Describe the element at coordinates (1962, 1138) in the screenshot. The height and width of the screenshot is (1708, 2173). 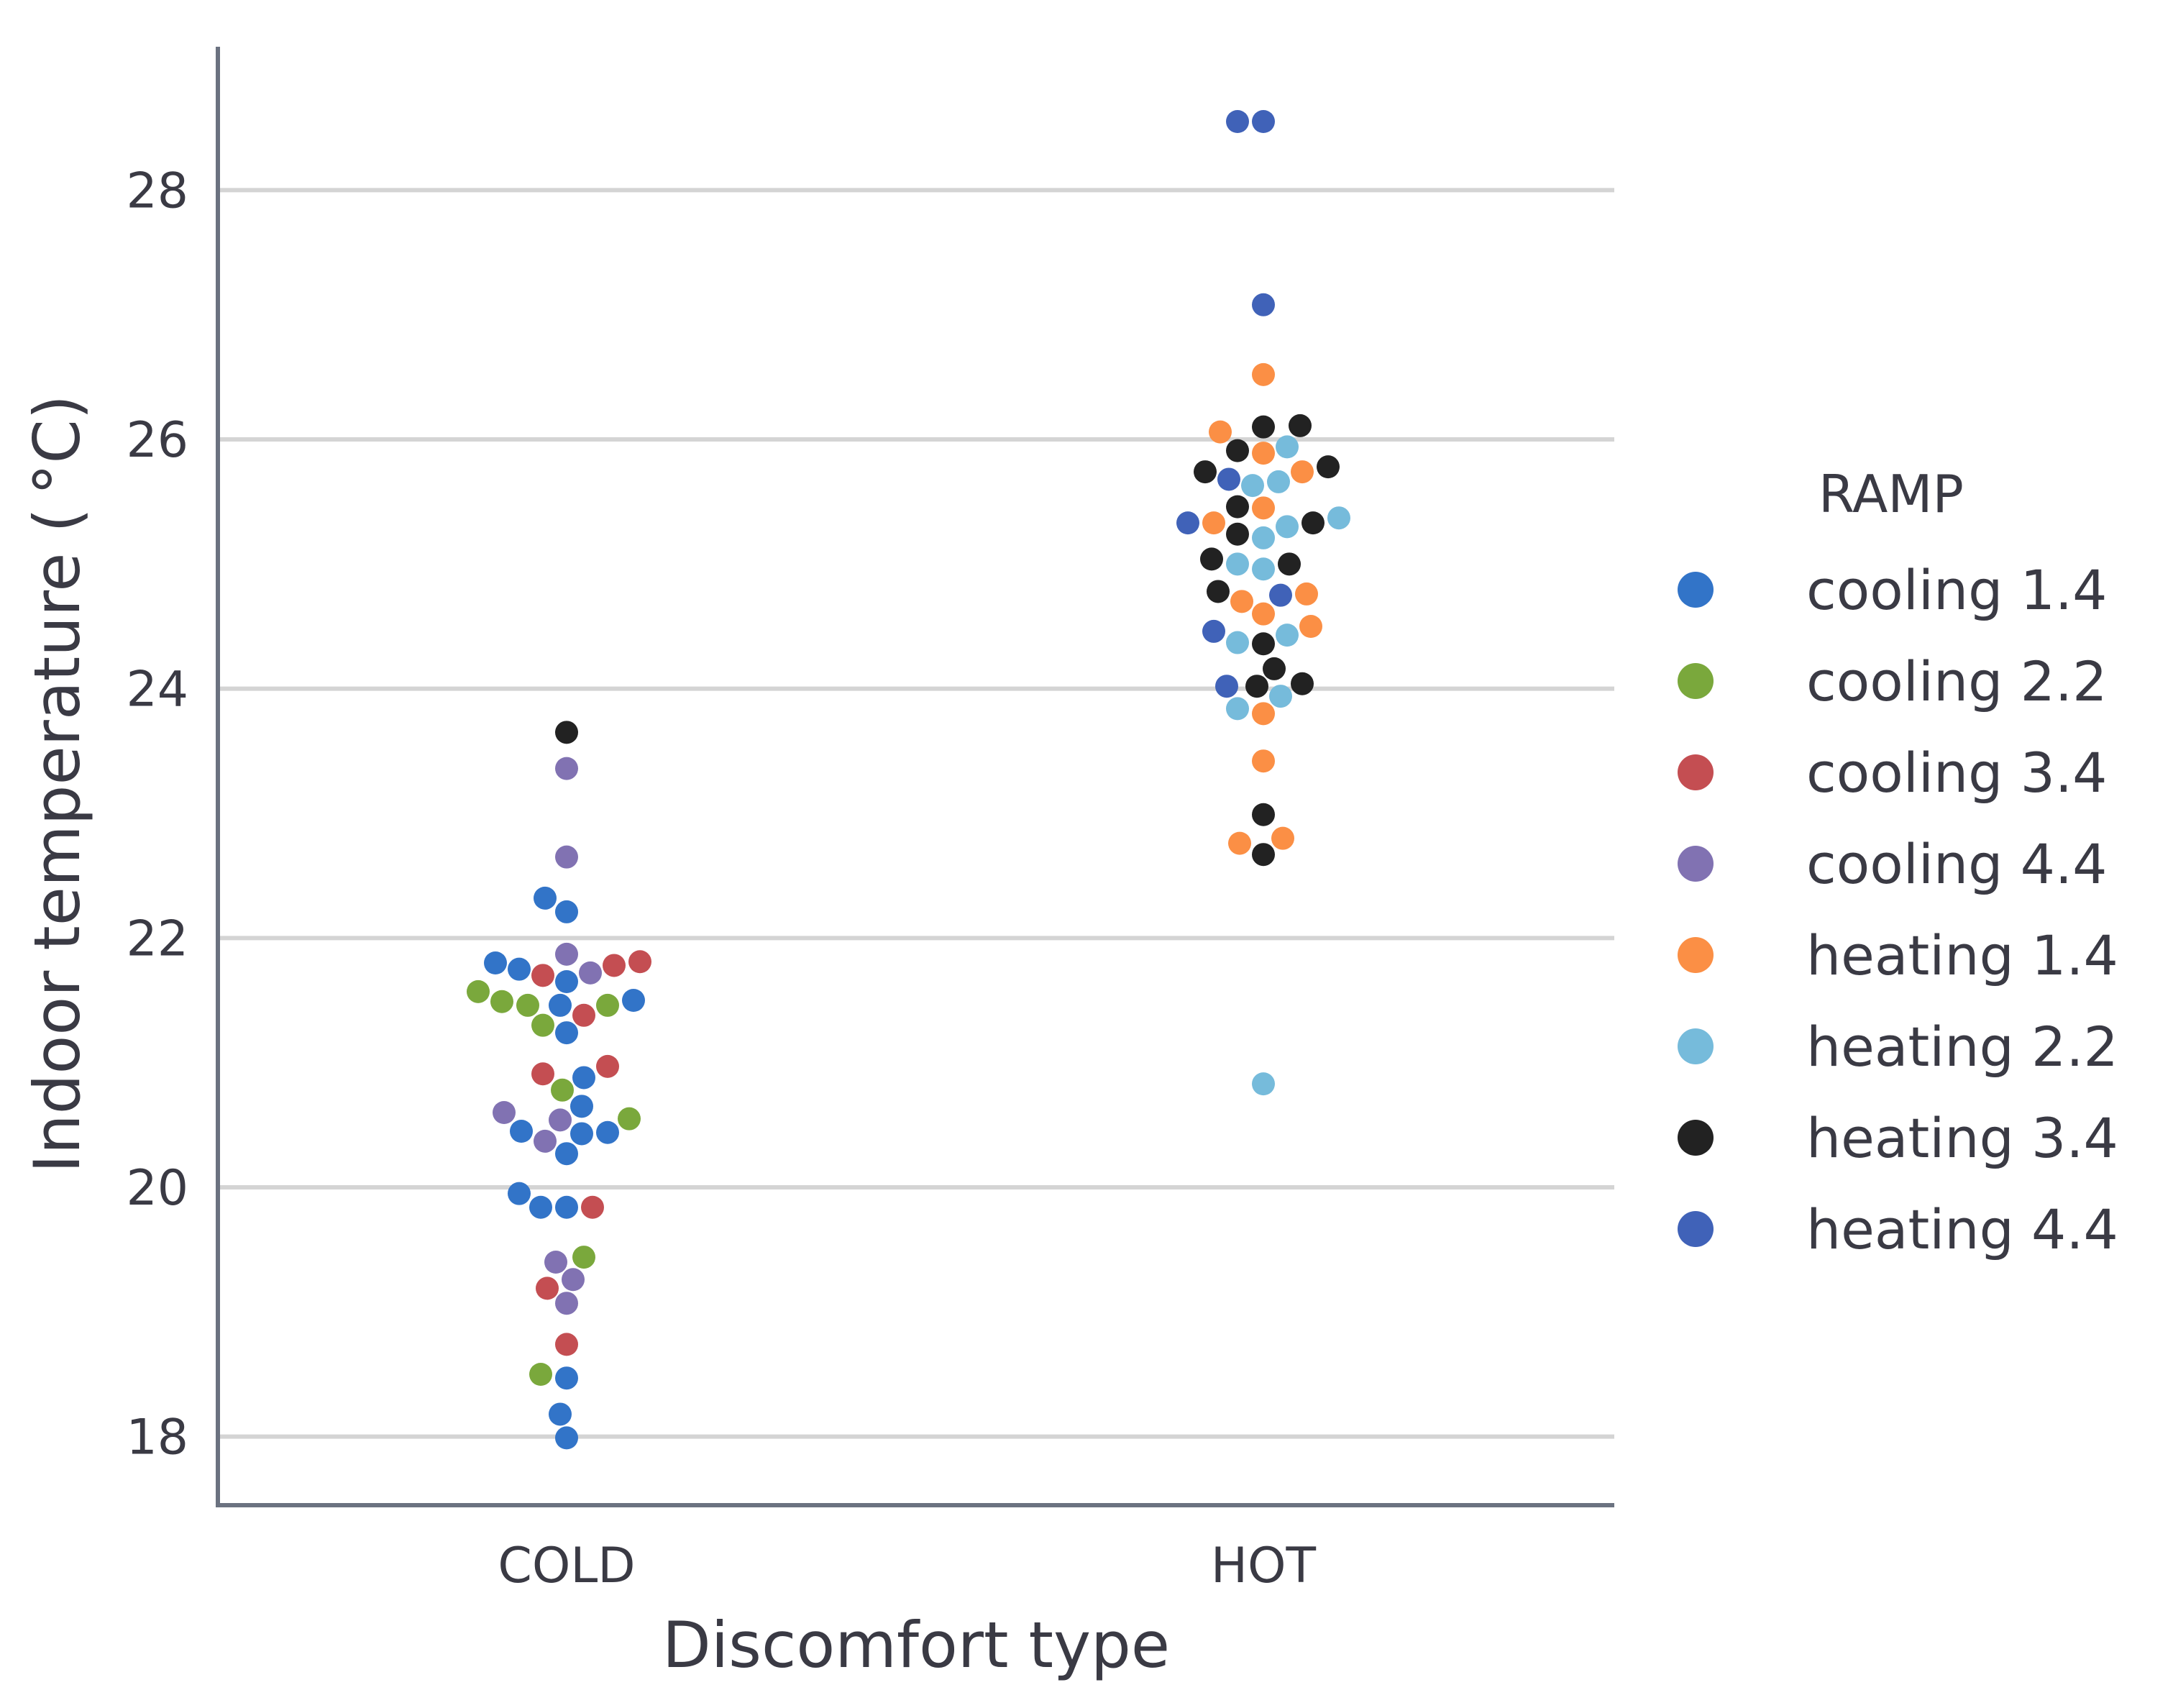
I see `legend-label-heating-3-4: heating 3.4` at that location.